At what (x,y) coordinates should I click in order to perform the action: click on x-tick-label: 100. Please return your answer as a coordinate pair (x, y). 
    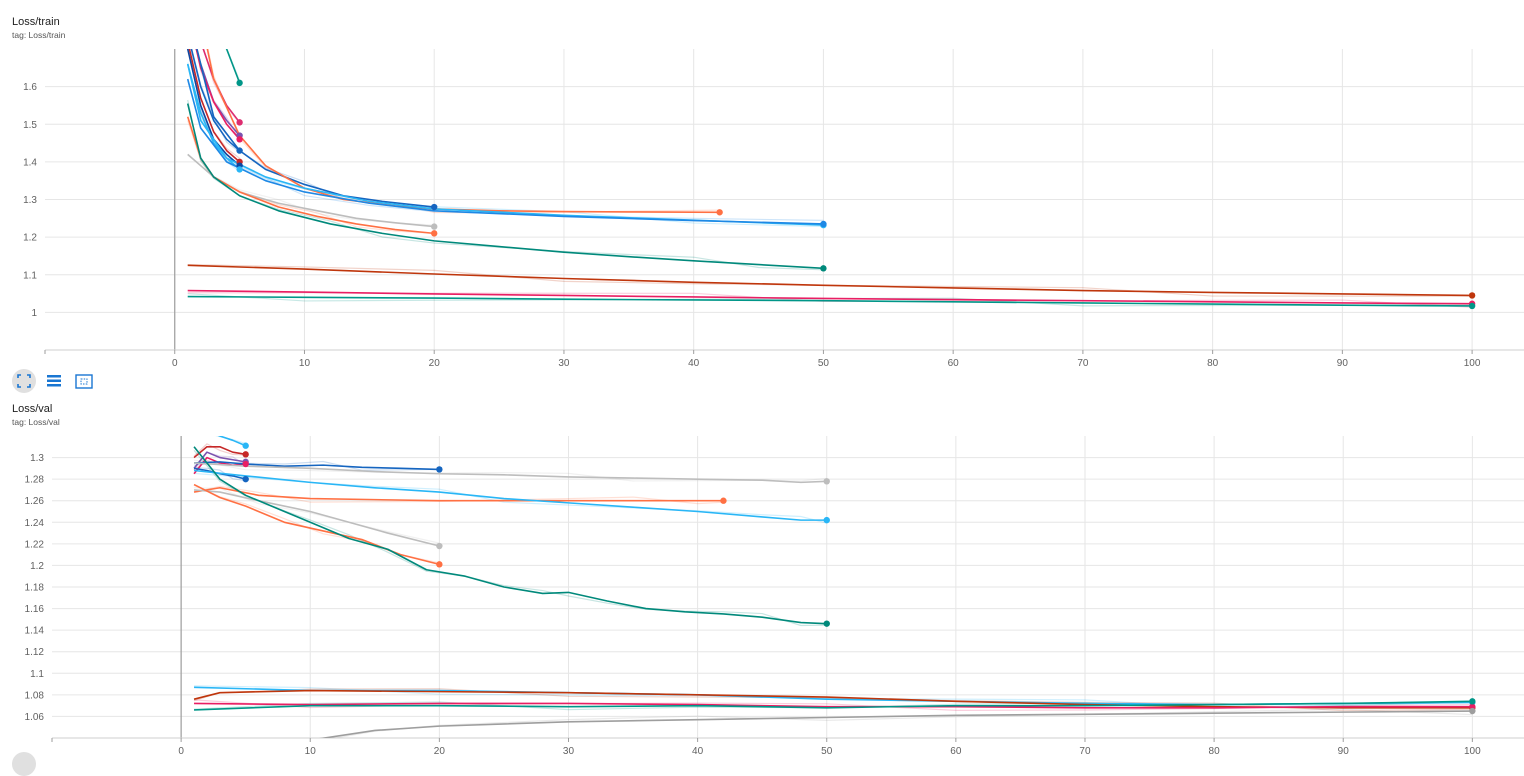
    Looking at the image, I should click on (1472, 363).